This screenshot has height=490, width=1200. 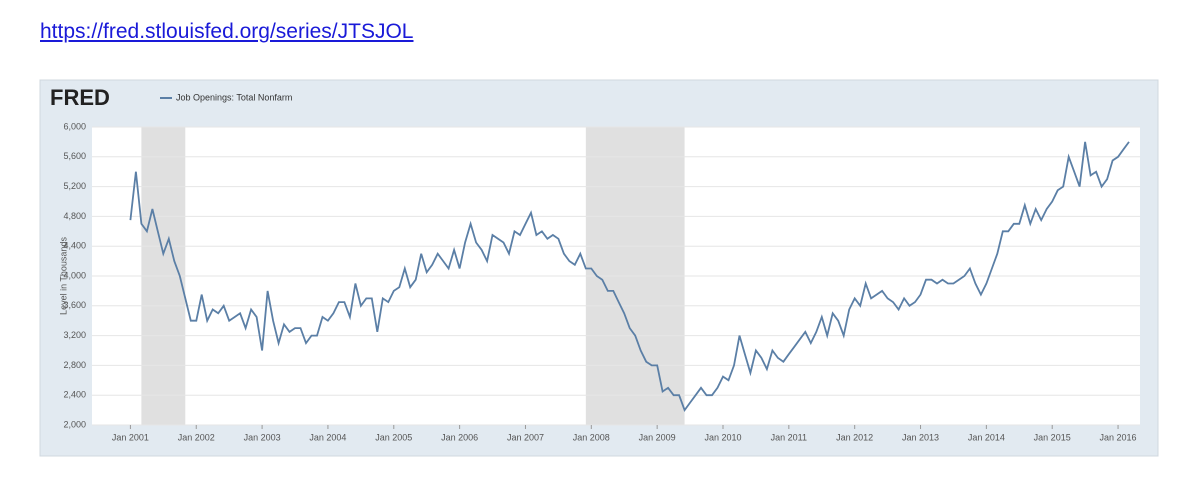 What do you see at coordinates (74, 395) in the screenshot?
I see `y-tick-label: 2,400` at bounding box center [74, 395].